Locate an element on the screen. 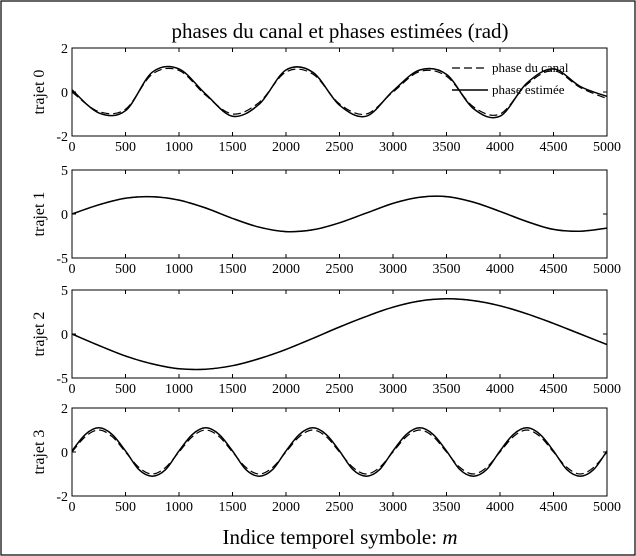 This screenshot has width=636, height=556. y-axis-label: trajet 3 is located at coordinates (39, 452).